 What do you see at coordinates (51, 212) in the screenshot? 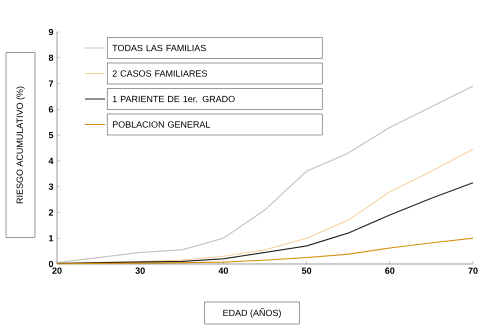
I see `y-tick-label: 2` at bounding box center [51, 212].